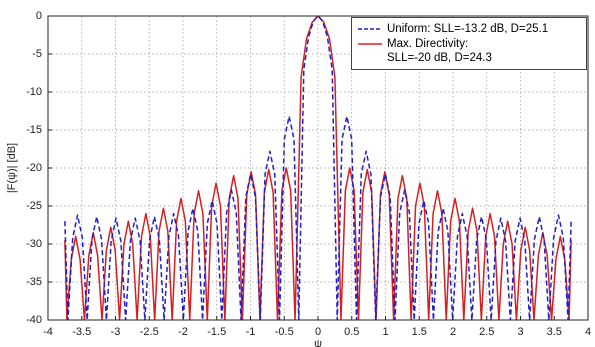 This screenshot has width=595, height=347. Describe the element at coordinates (554, 332) in the screenshot. I see `x-tick-label: 3.5` at that location.